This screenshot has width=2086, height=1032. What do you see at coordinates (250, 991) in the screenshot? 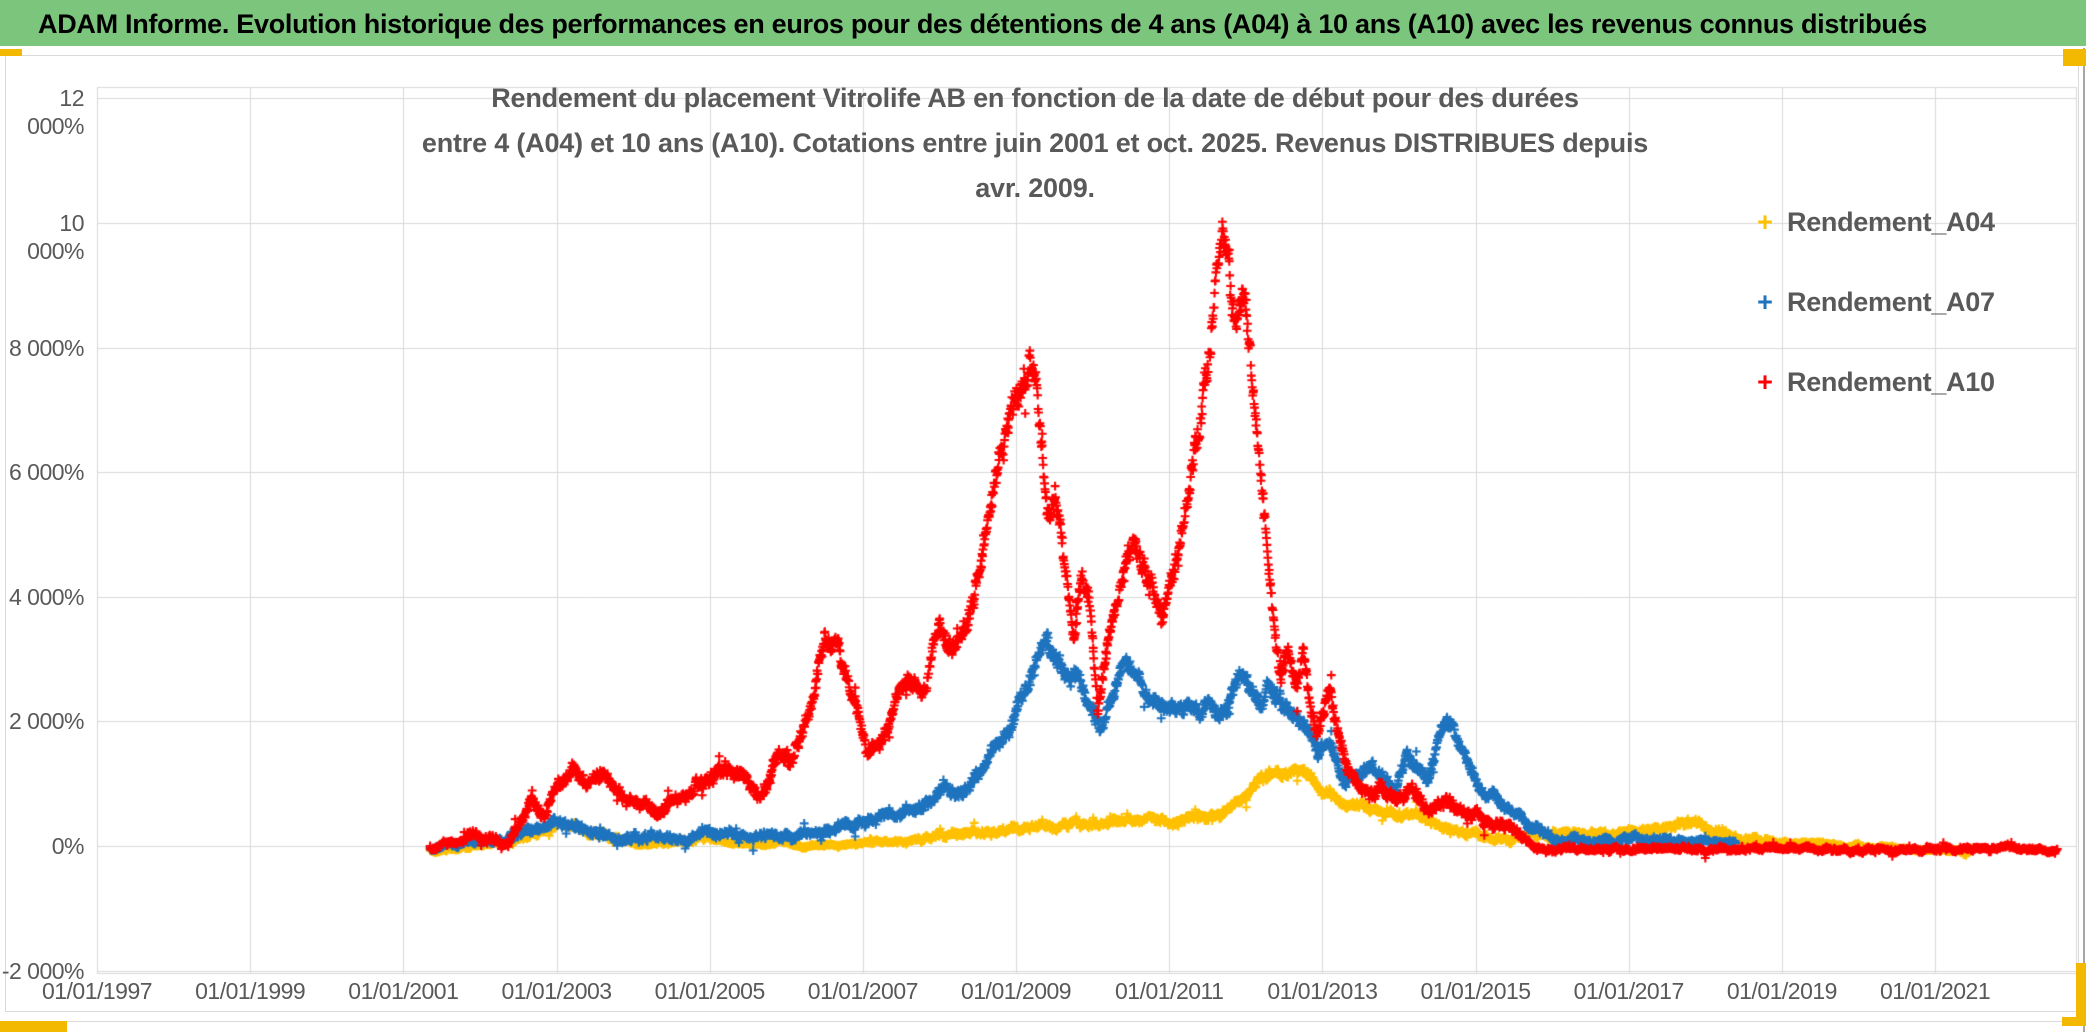
I see `x-tick-label: 01/01/1999` at bounding box center [250, 991].